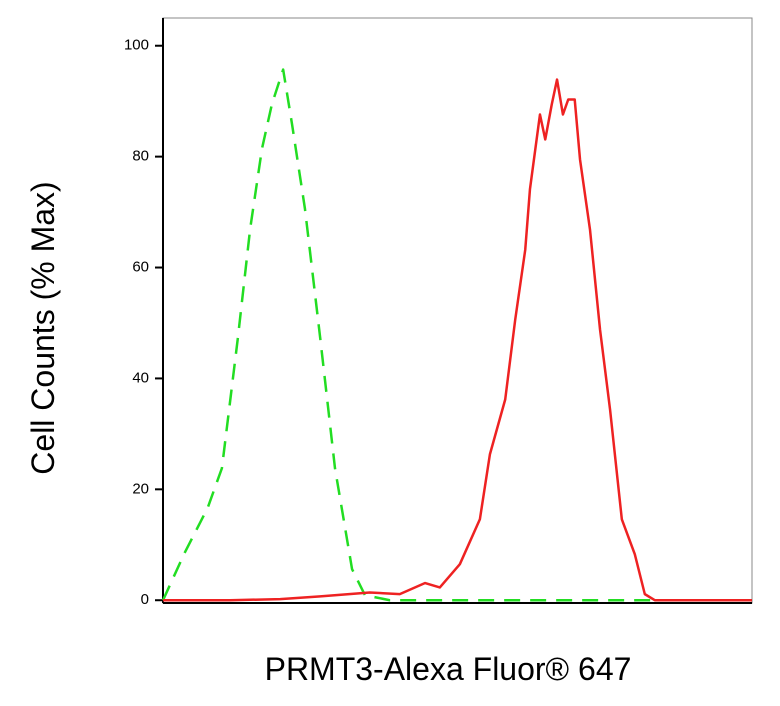 The image size is (780, 706). What do you see at coordinates (448, 669) in the screenshot?
I see `x-axis-label: PRMT3-Alexa Fluor® 647` at bounding box center [448, 669].